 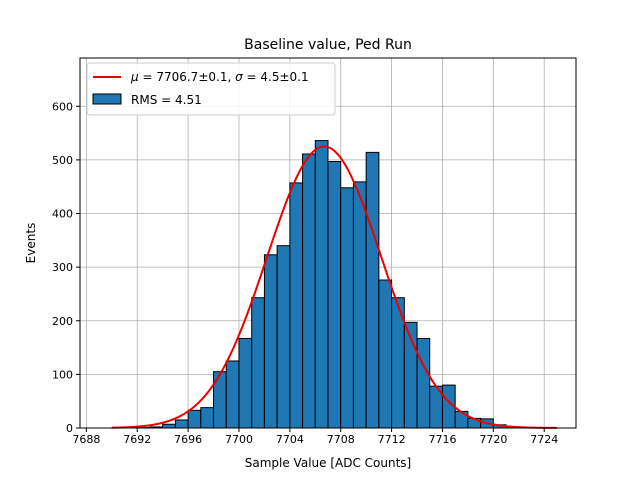 What do you see at coordinates (442, 439) in the screenshot?
I see `x-tick-label: 7716` at bounding box center [442, 439].